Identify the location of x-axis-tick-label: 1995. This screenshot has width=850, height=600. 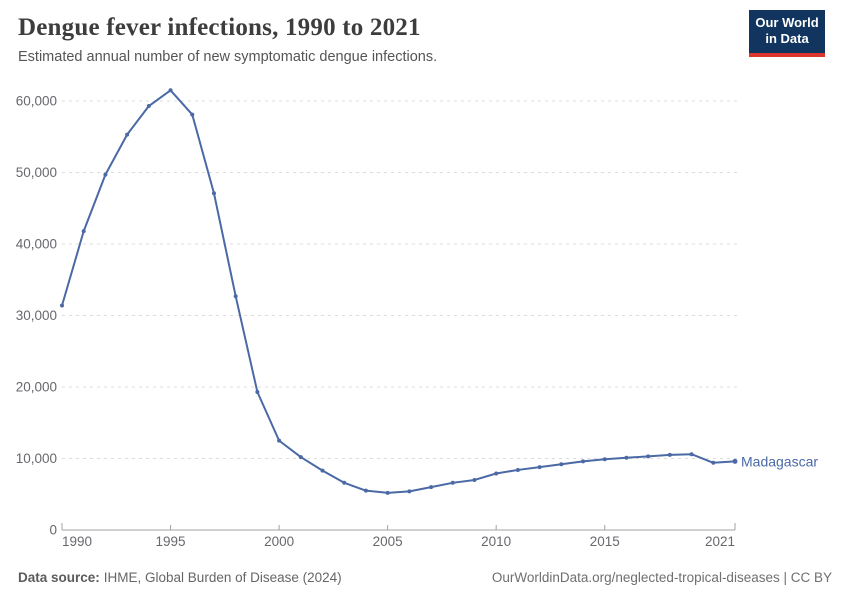
(171, 541).